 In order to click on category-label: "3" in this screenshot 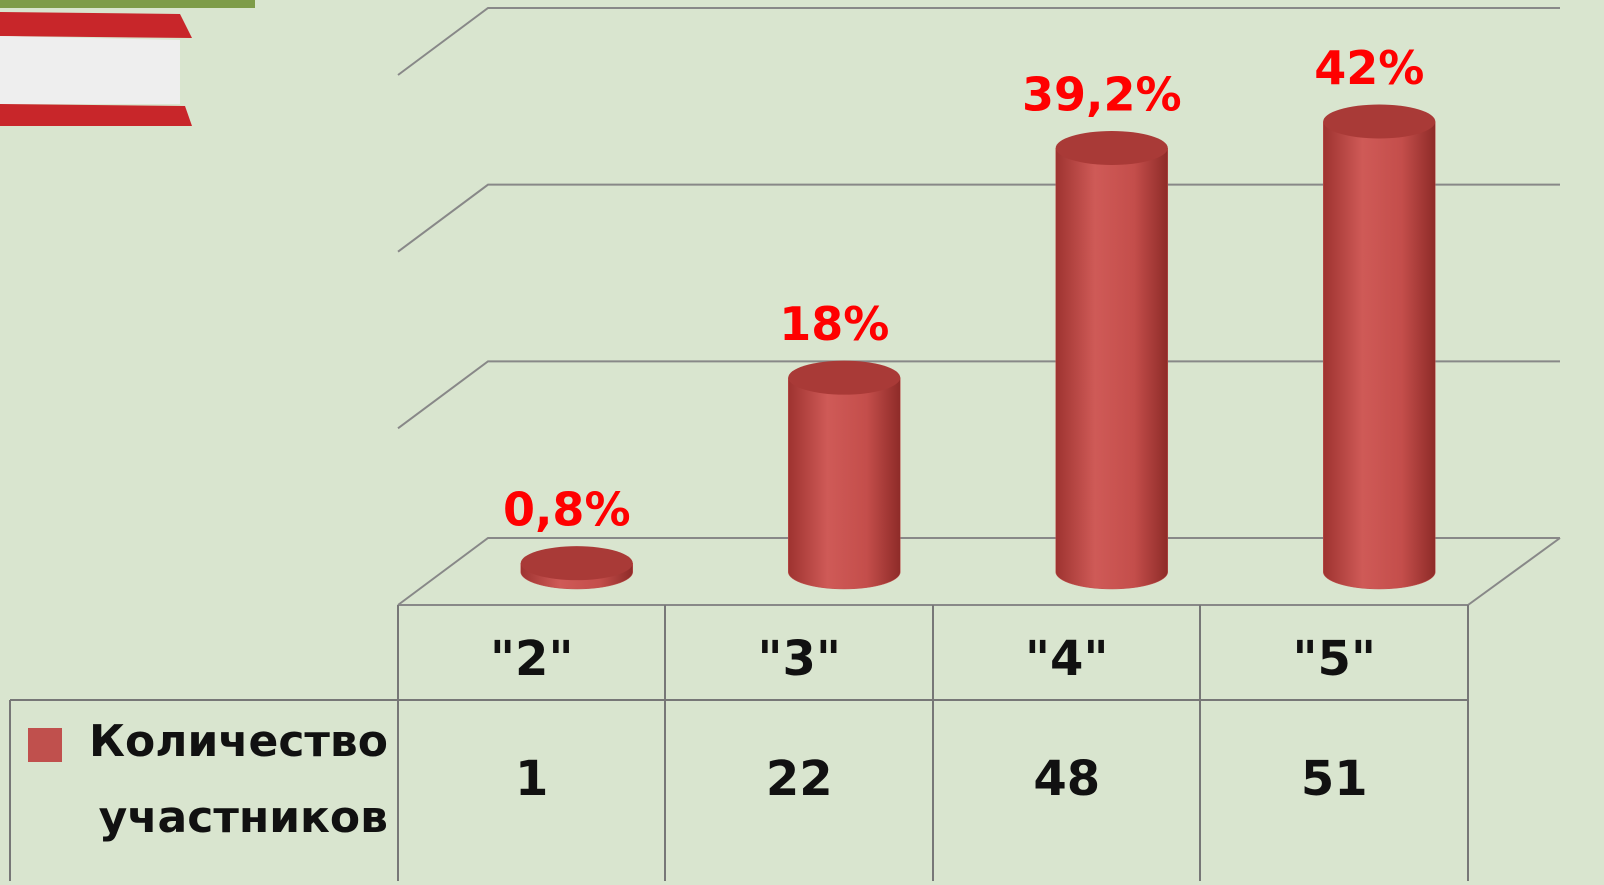, I will do `click(799, 659)`.